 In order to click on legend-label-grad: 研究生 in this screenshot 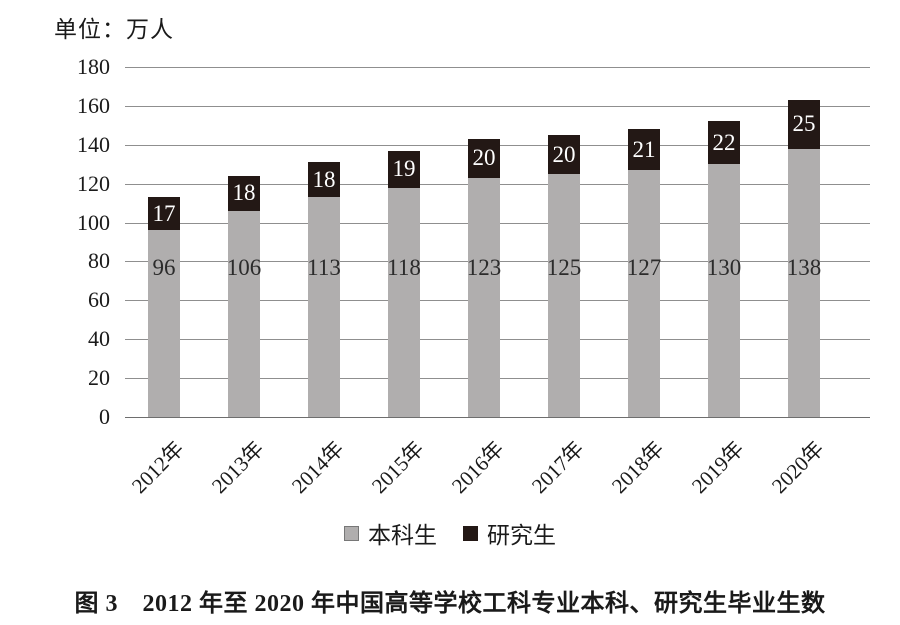, I will do `click(521, 535)`.